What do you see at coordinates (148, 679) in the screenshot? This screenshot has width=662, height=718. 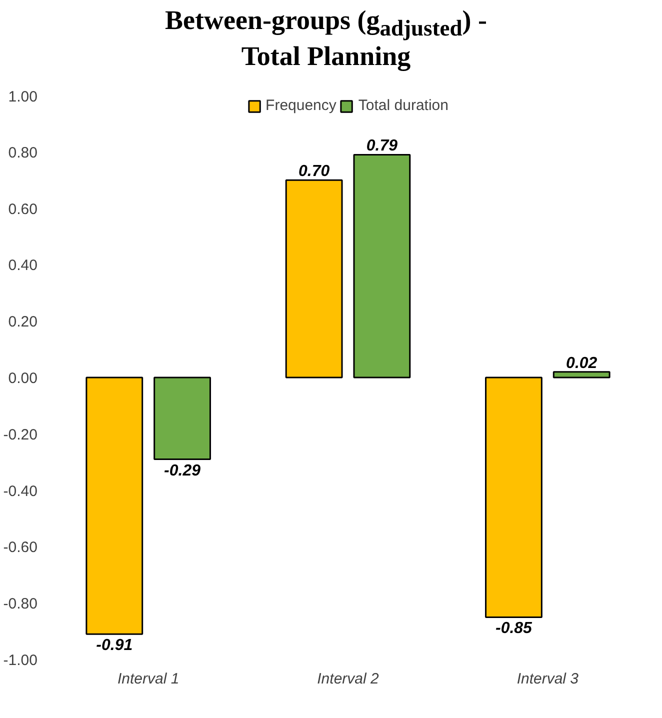 I see `x-tick-label: Interval 1` at bounding box center [148, 679].